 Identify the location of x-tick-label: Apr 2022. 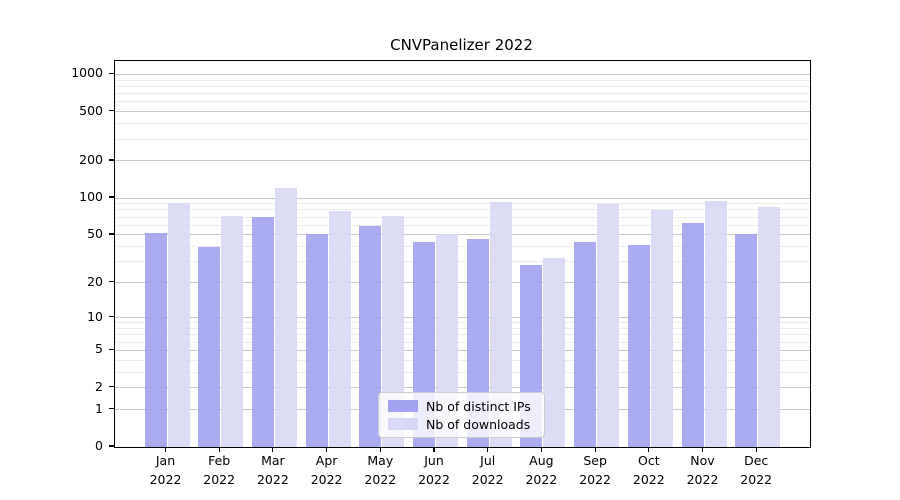
(326, 470).